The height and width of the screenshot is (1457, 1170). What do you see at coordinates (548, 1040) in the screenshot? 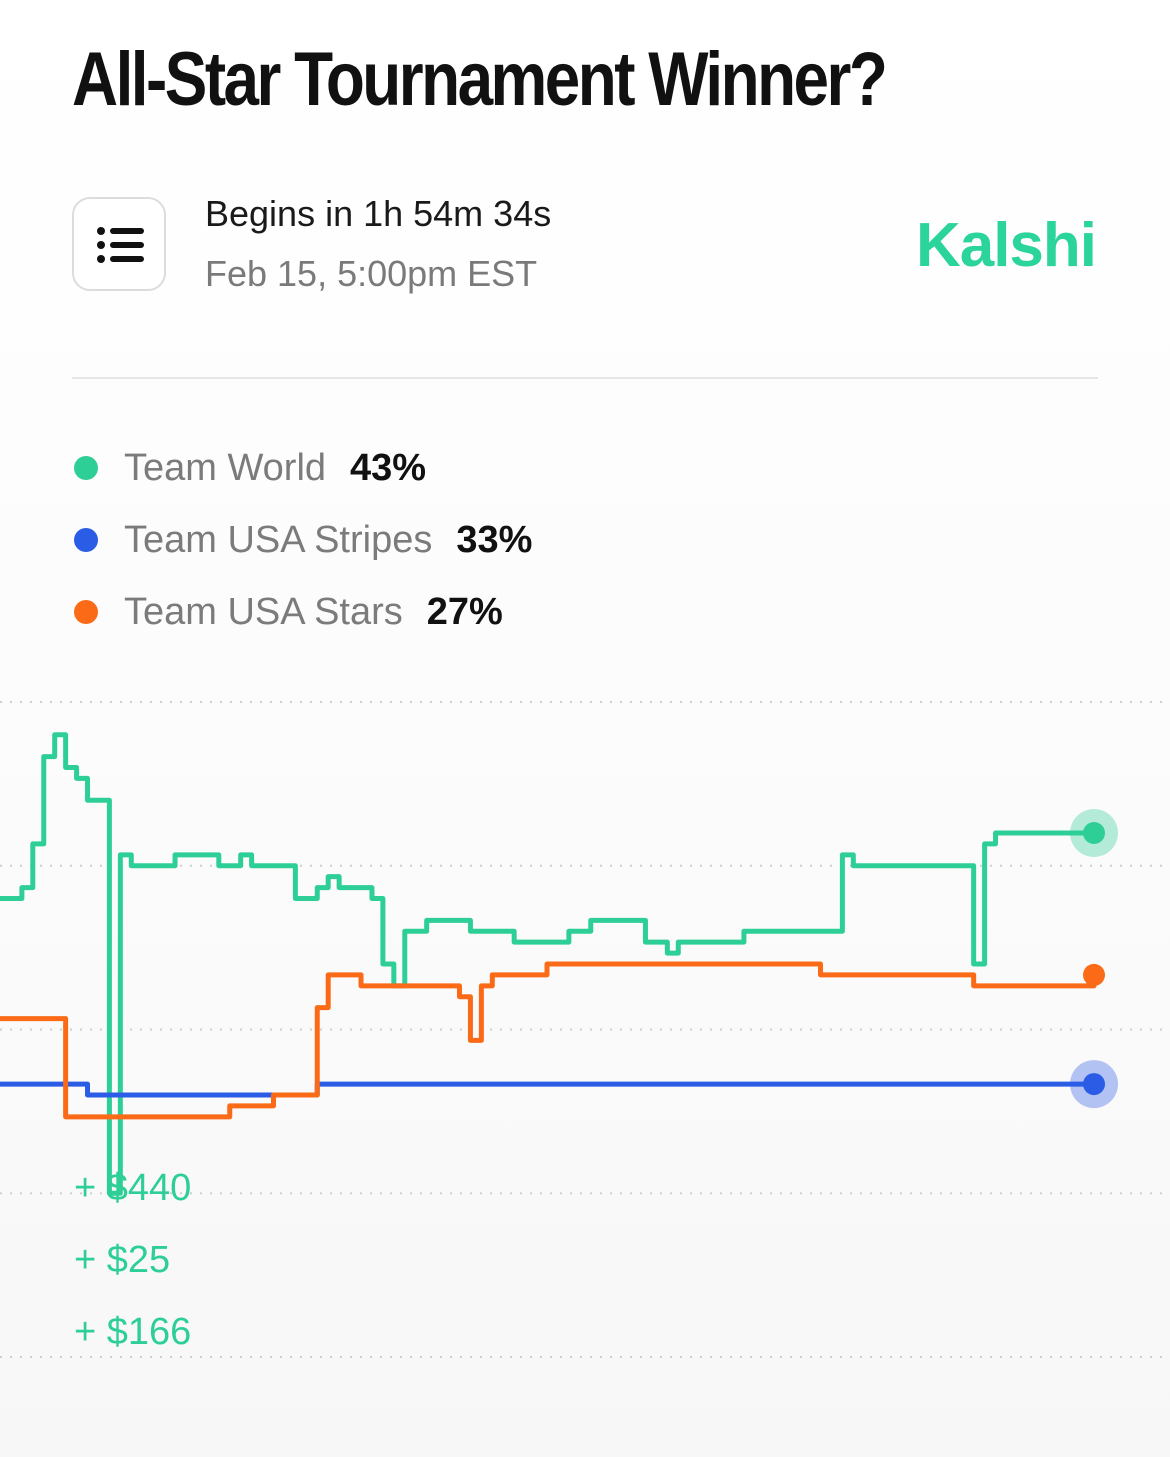
I see `series-line-team-usa-stars` at bounding box center [548, 1040].